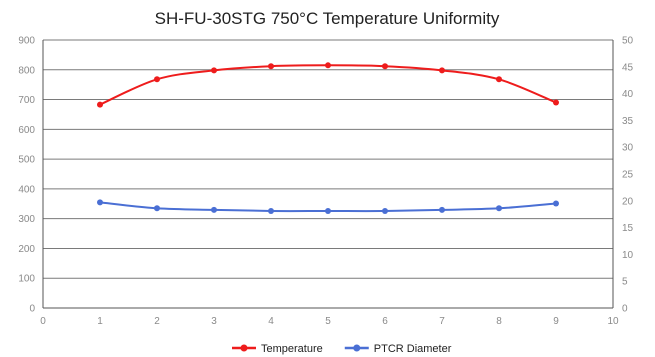  I want to click on y-tick-label: 900, so click(26, 41).